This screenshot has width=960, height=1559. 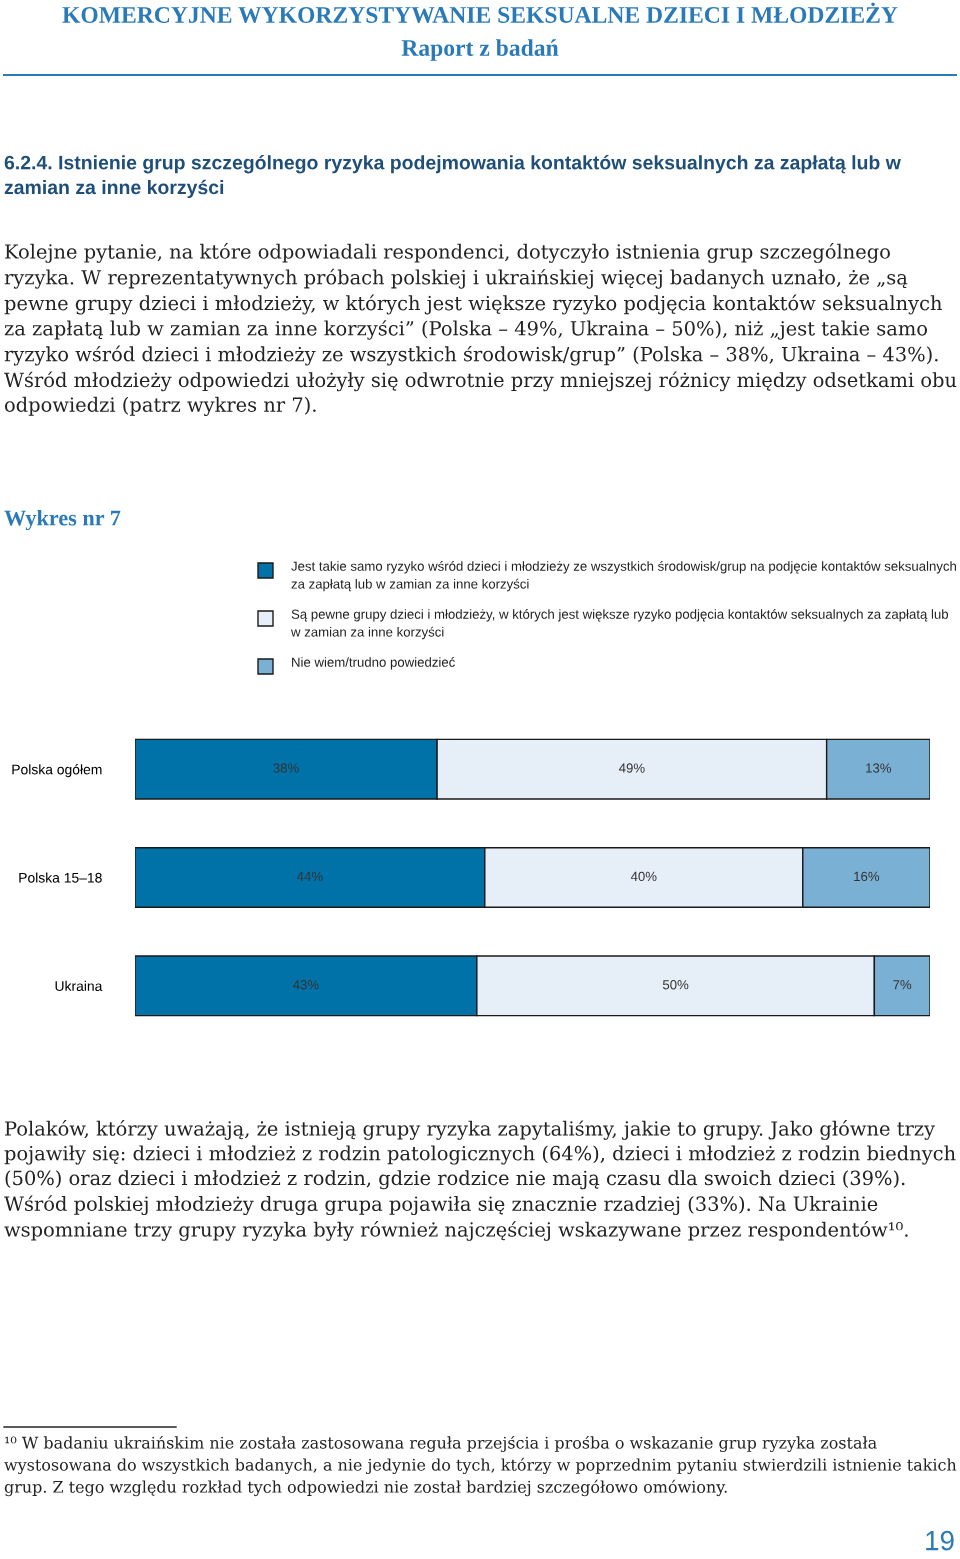 I want to click on text: ¹⁰ W badaniu ukraińskim nie została zastosowana reguła przejścia i prośba o wskazanie grup ryzyka została wystosowana do wszystkich badanych, a nie jedynie do tych, którzy w poprzednim pytaniu stwierdzili istnienie takich grup. Z tego względu rozkład tych odpowiedzi nie został bardziej szczegółowo omówiony., so click(x=480, y=1466).